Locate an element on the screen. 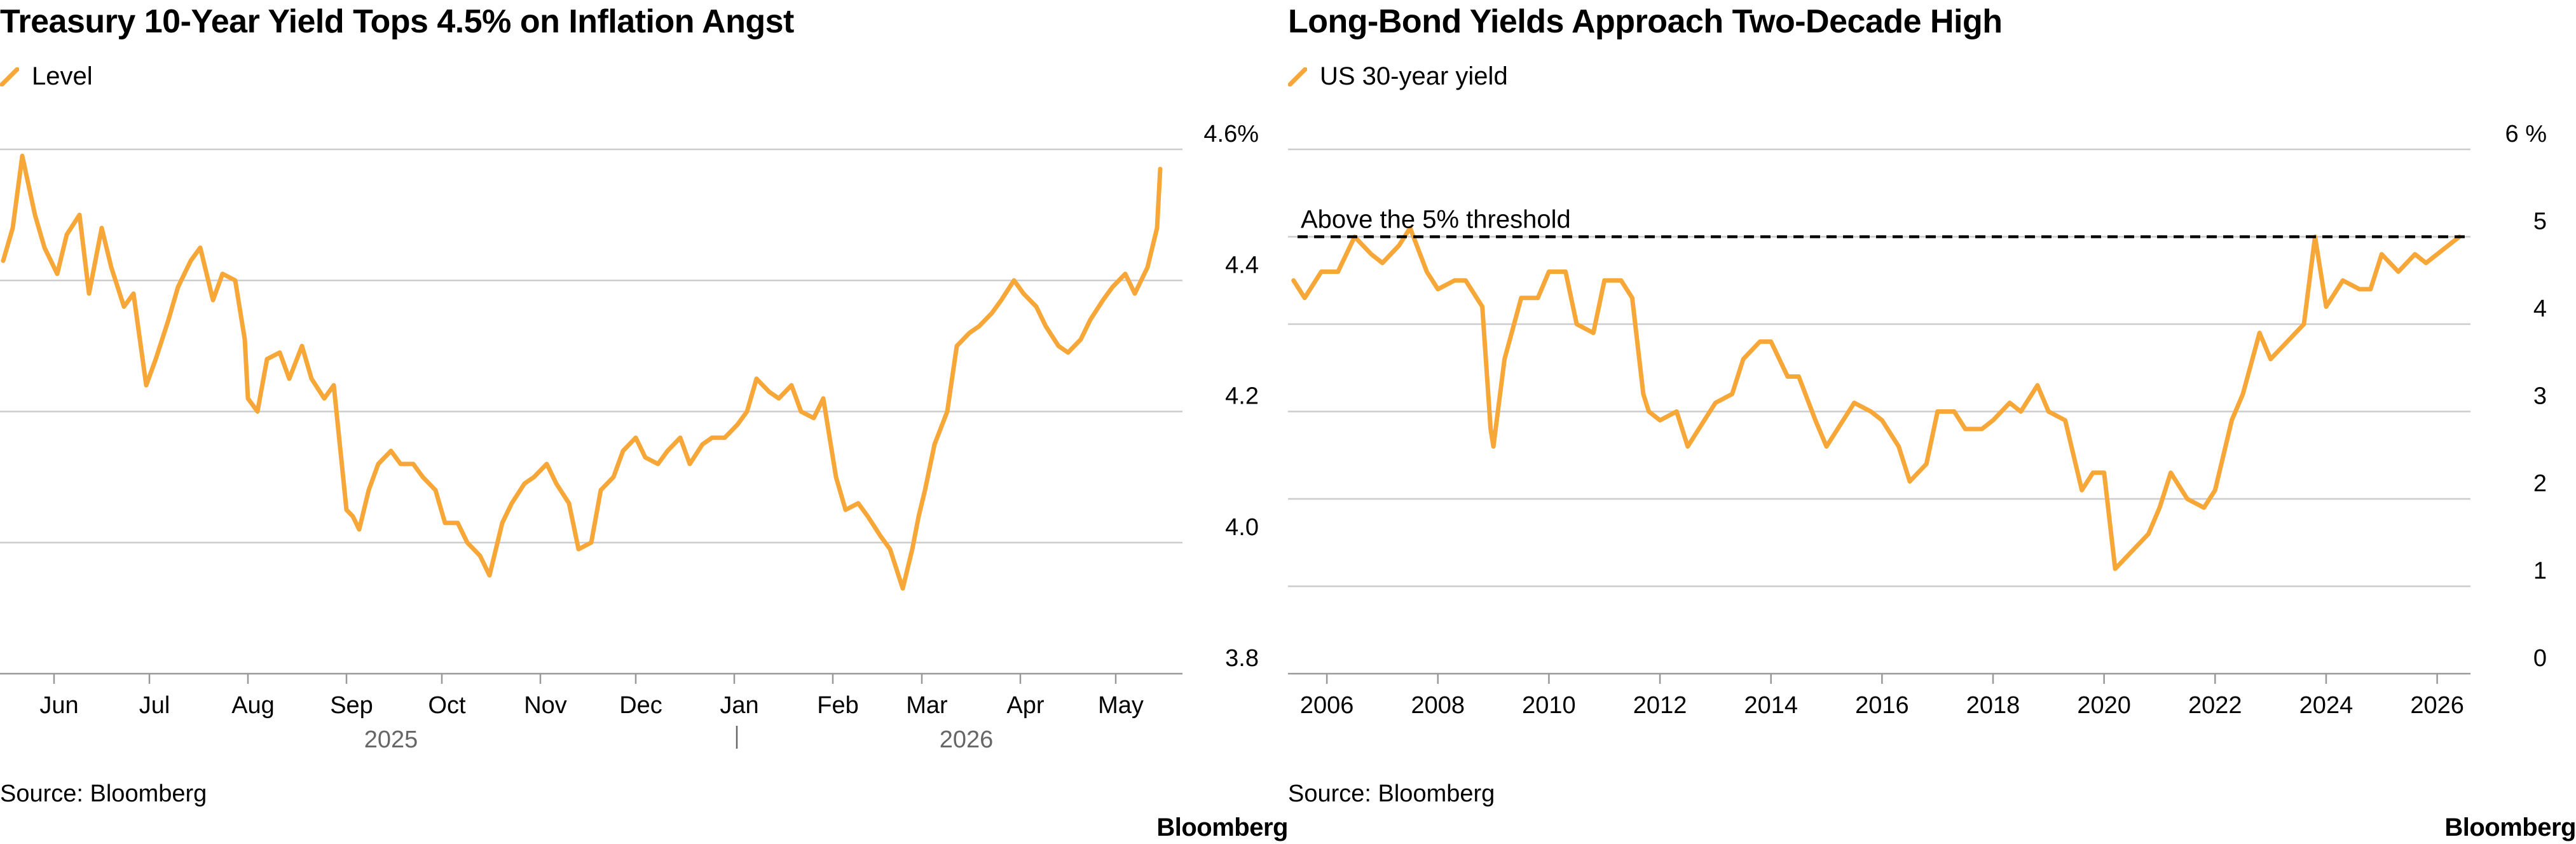 The height and width of the screenshot is (844, 2576). x-tick-label: 2006 is located at coordinates (1327, 705).